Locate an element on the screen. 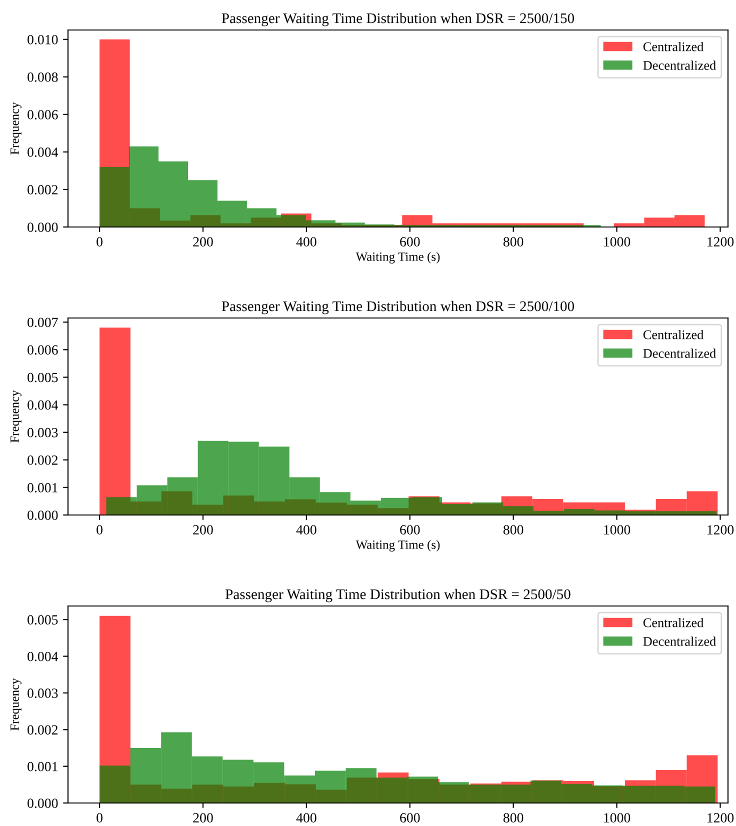 The height and width of the screenshot is (826, 736). chart-title: Passenger Waiting Time Distribution when DSR = 2500/100 is located at coordinates (398, 307).